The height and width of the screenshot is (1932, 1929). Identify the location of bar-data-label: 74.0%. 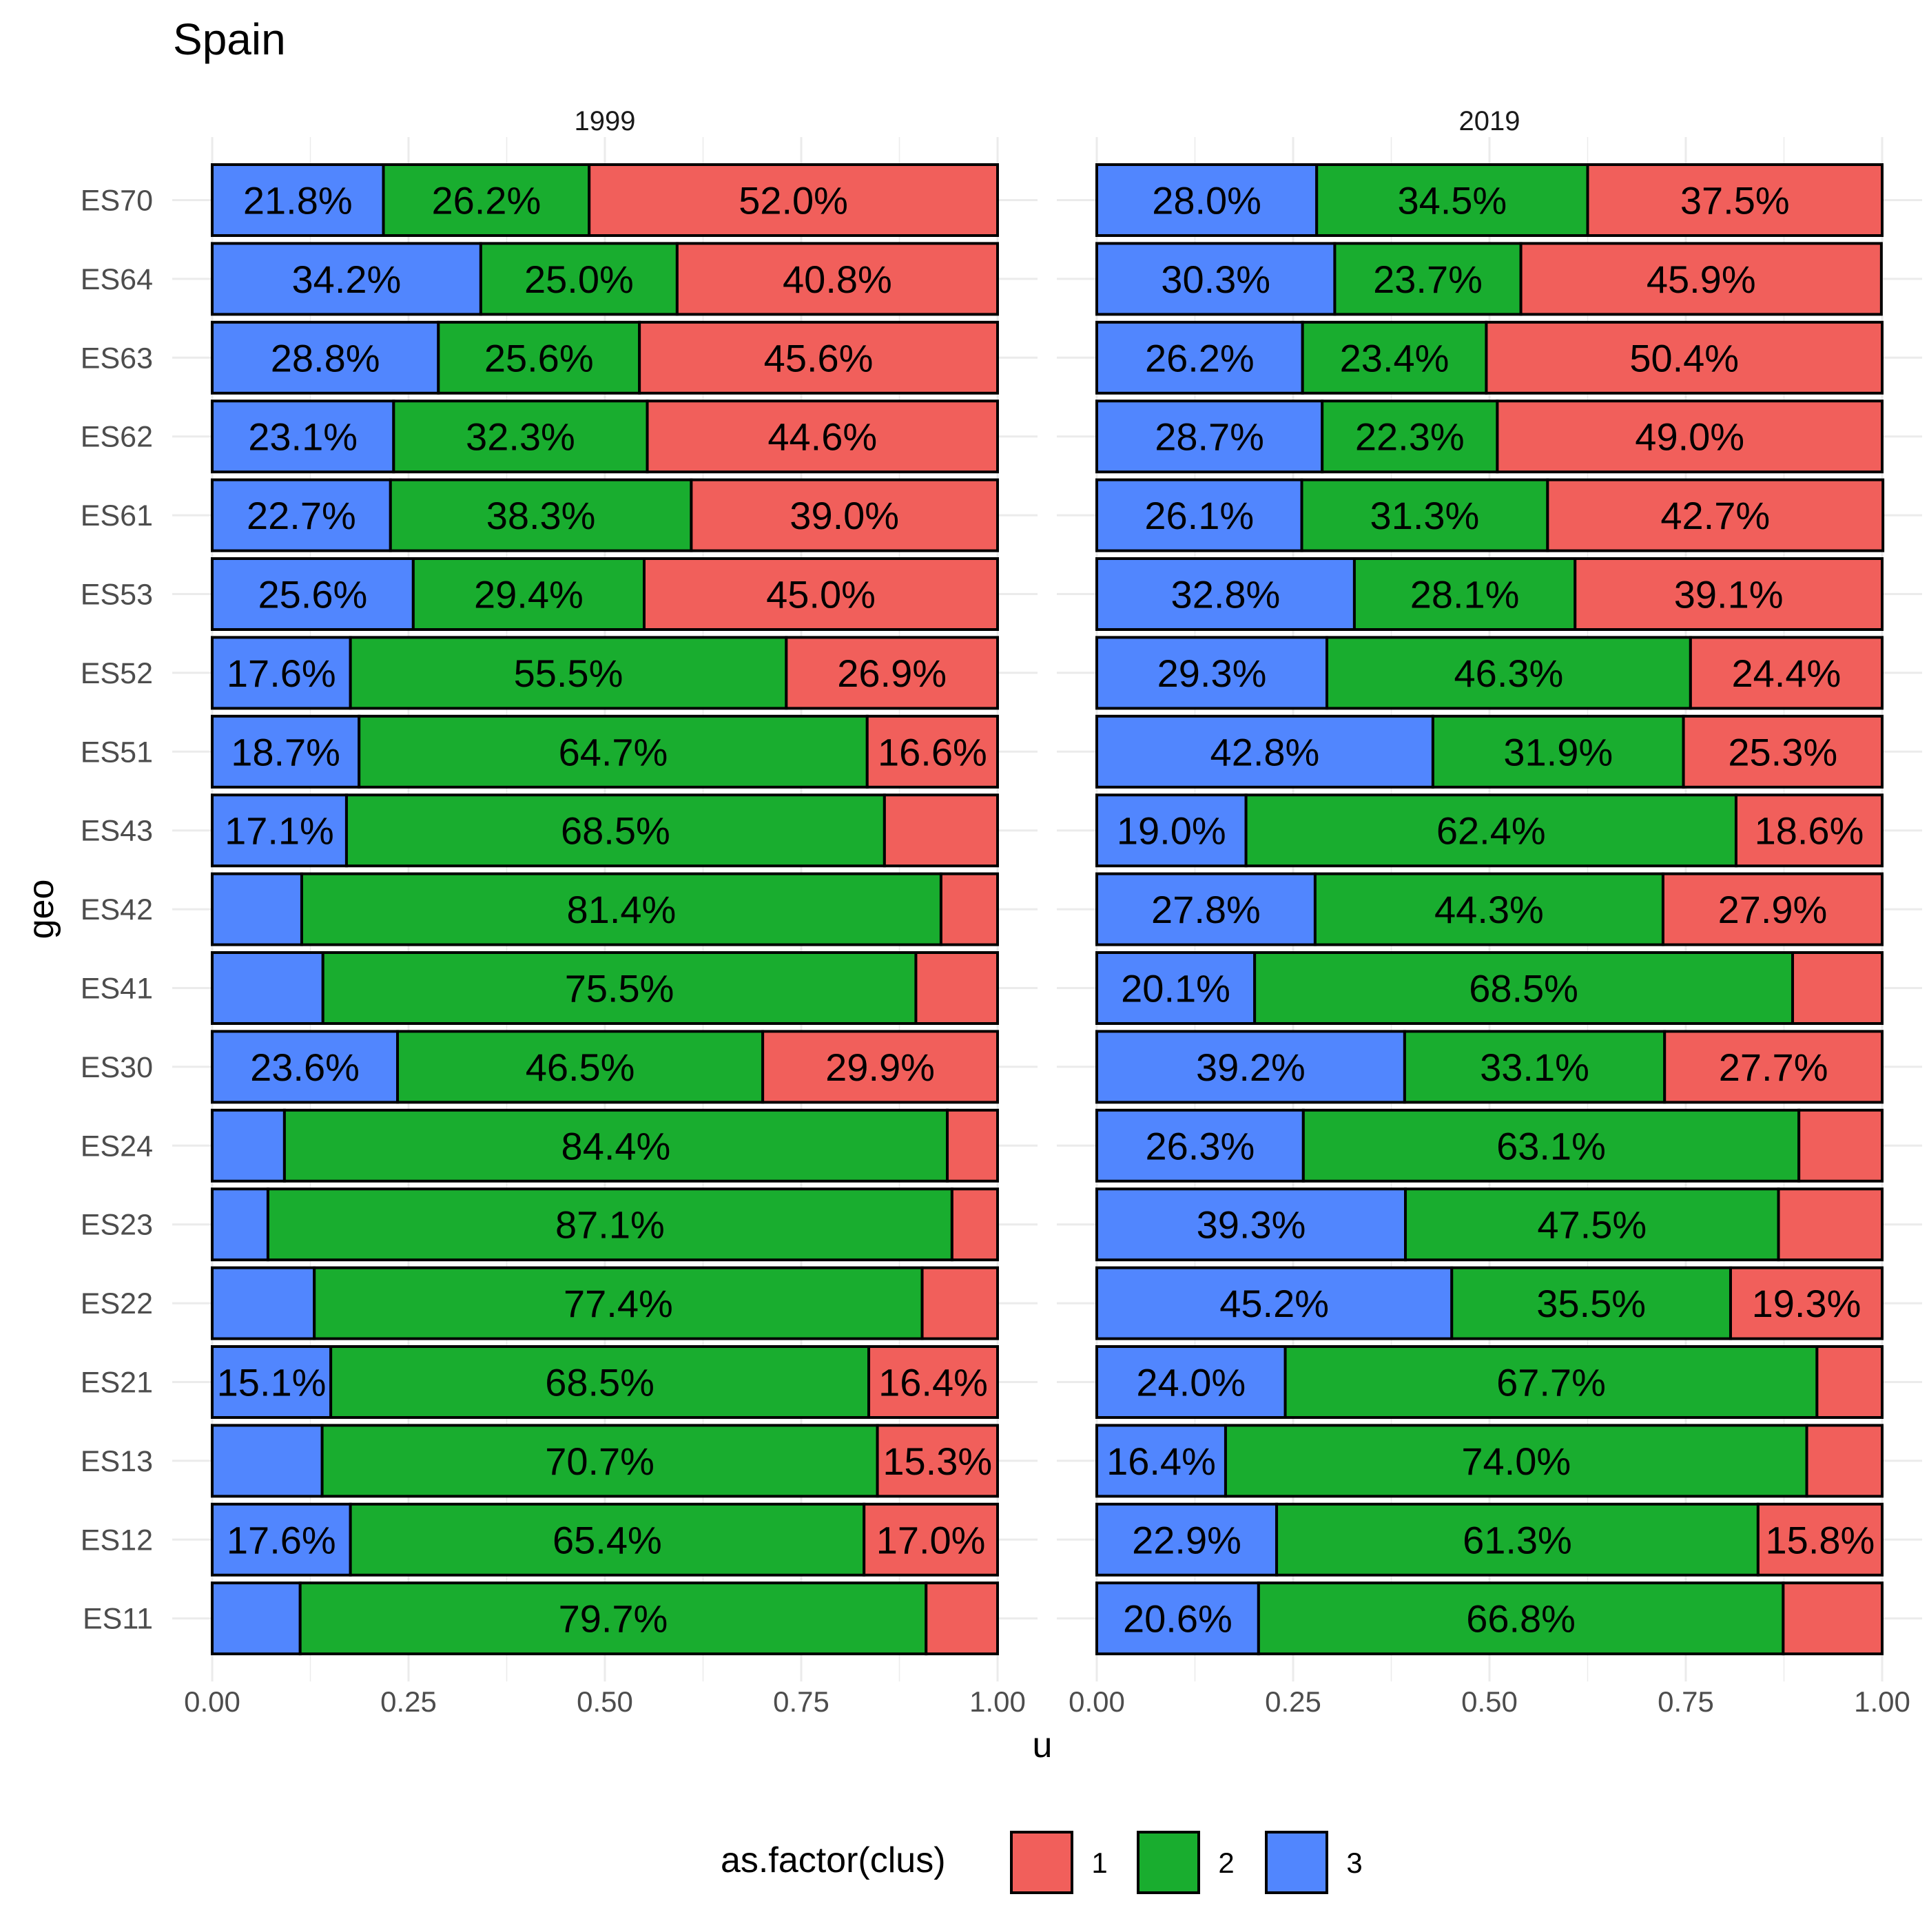
(1516, 1461).